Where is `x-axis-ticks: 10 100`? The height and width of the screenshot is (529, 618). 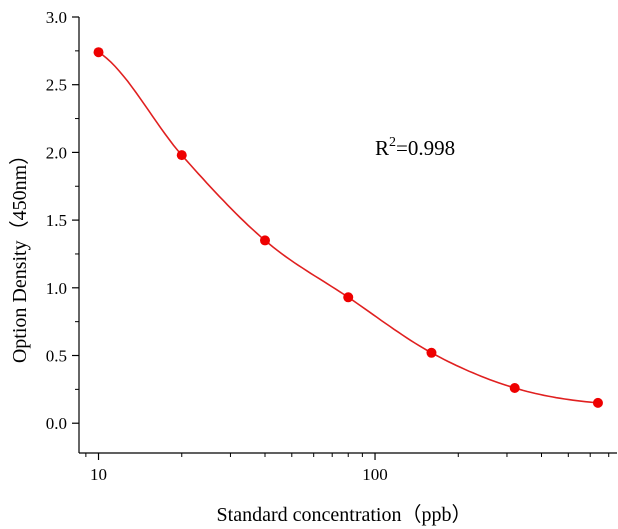
x-axis-ticks: 10 100 is located at coordinates (347, 468).